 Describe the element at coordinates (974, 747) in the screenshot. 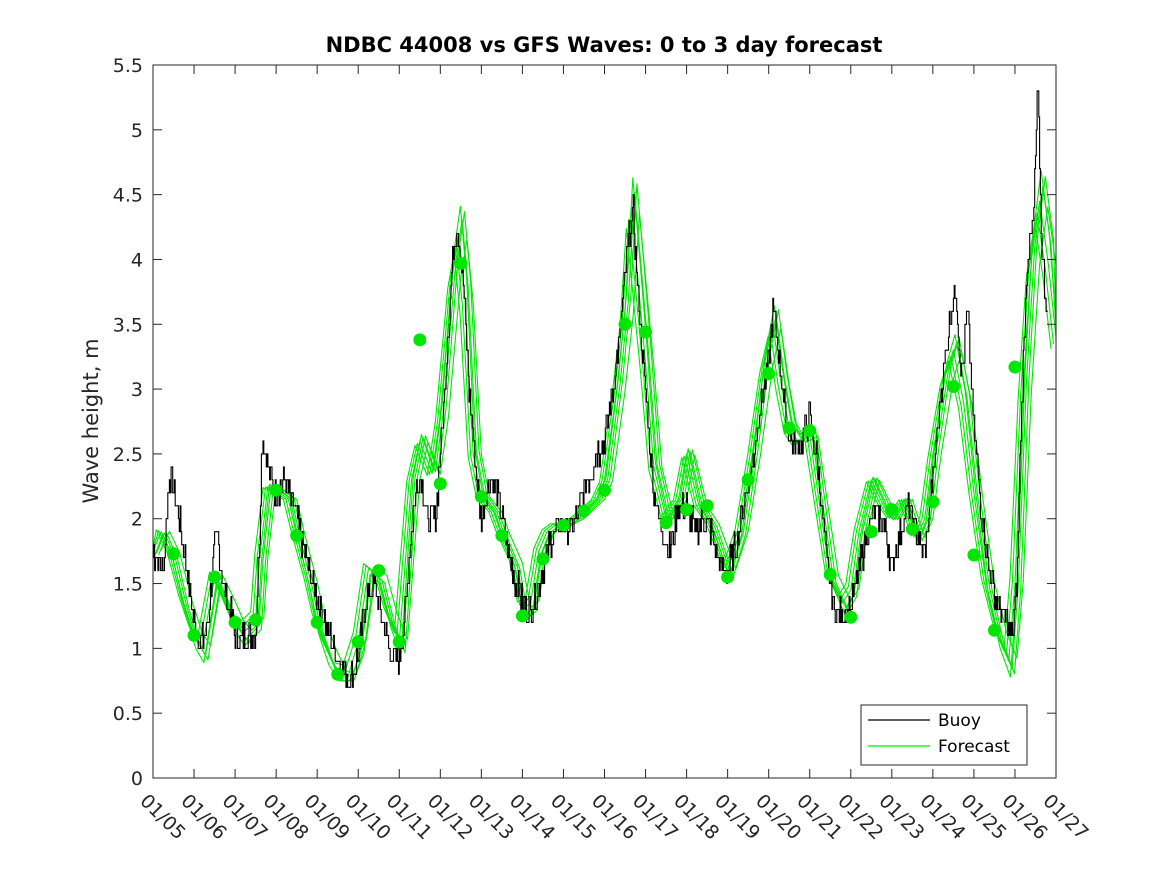

I see `legend-forecast-label: Forecast` at that location.